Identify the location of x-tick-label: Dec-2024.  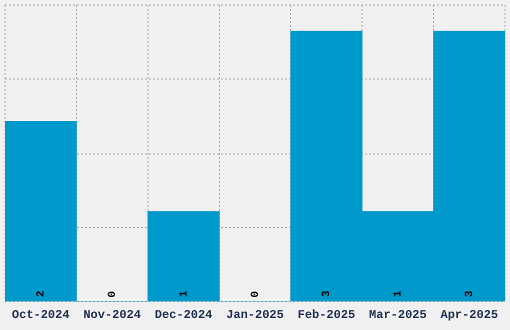
(183, 315).